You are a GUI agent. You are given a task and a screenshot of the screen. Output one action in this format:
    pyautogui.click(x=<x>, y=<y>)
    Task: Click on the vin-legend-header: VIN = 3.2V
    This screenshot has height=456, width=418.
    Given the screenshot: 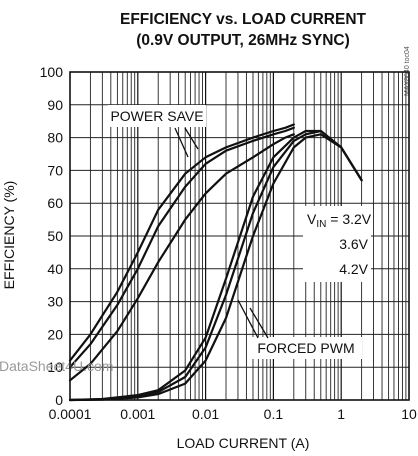 What is the action you would take?
    pyautogui.click(x=339, y=220)
    